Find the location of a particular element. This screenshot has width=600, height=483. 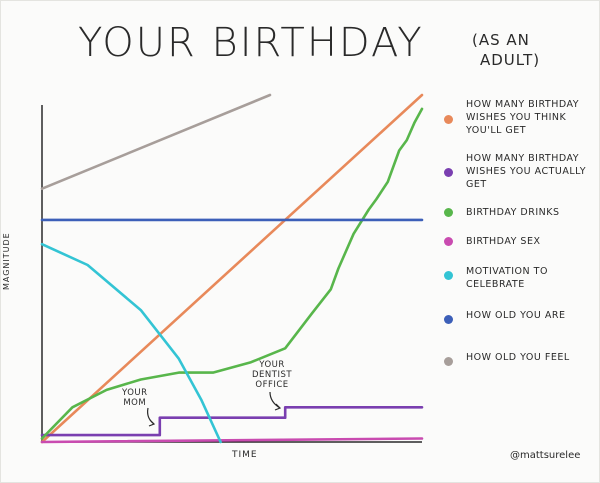

annotation-dentist-office: YOUR DENTIST OFFICE is located at coordinates (272, 375).